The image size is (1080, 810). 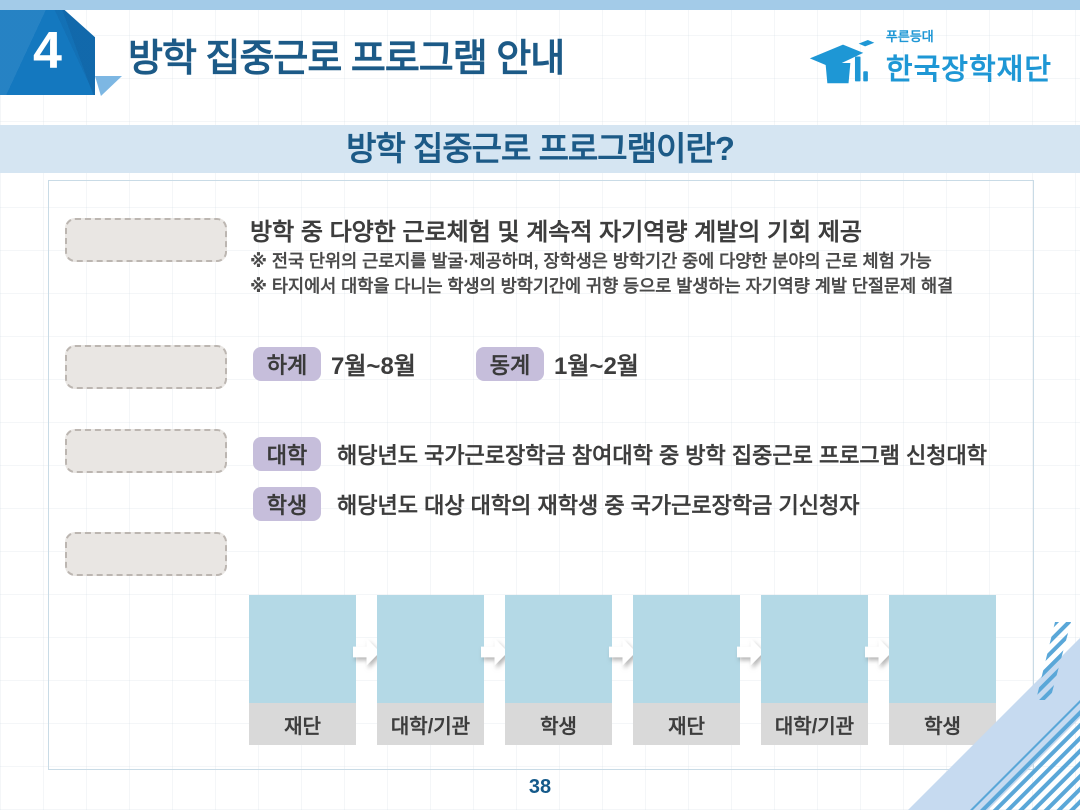 I want to click on logo-name: 한국장학재단, so click(x=968, y=70).